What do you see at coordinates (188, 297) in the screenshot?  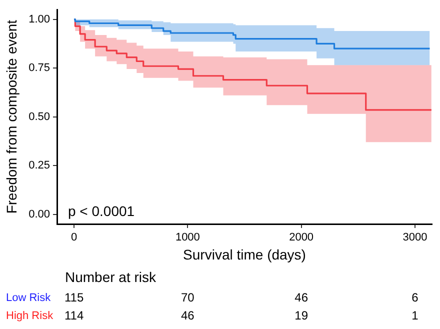 I see `data-label: 70` at bounding box center [188, 297].